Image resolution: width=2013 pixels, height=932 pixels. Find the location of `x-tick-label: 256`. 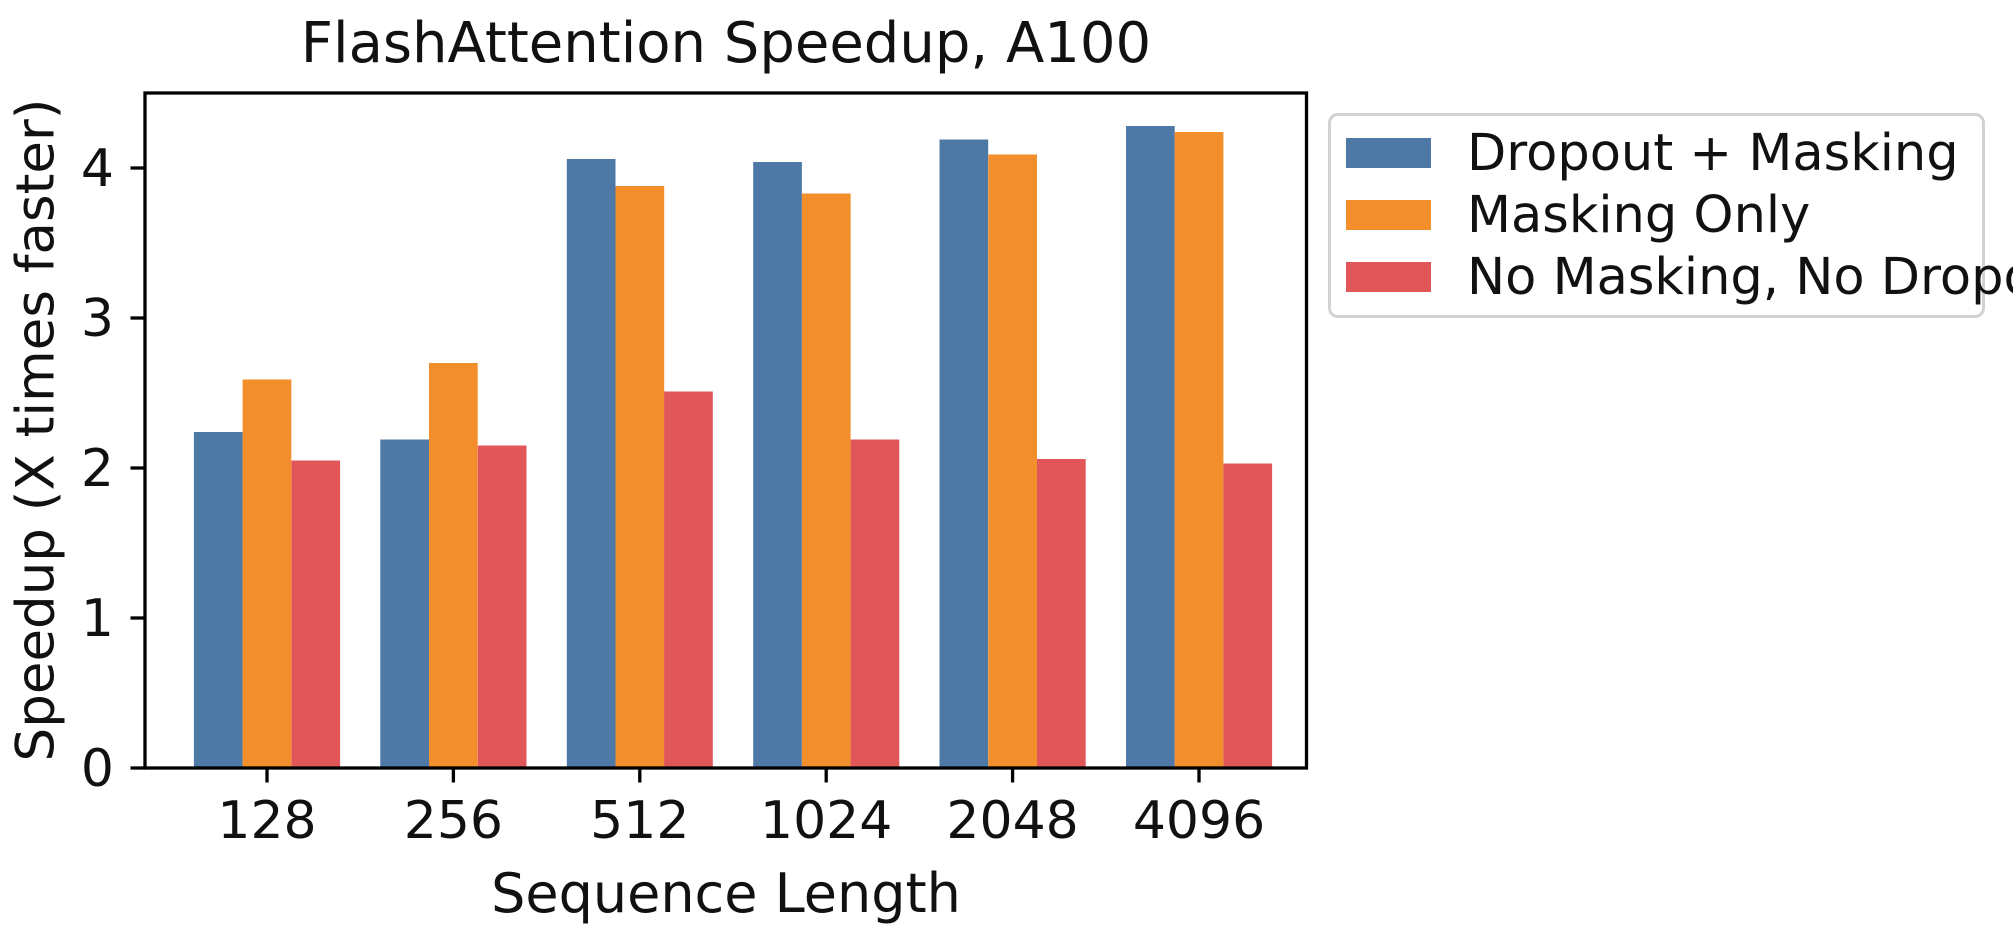

x-tick-label: 256 is located at coordinates (453, 821).